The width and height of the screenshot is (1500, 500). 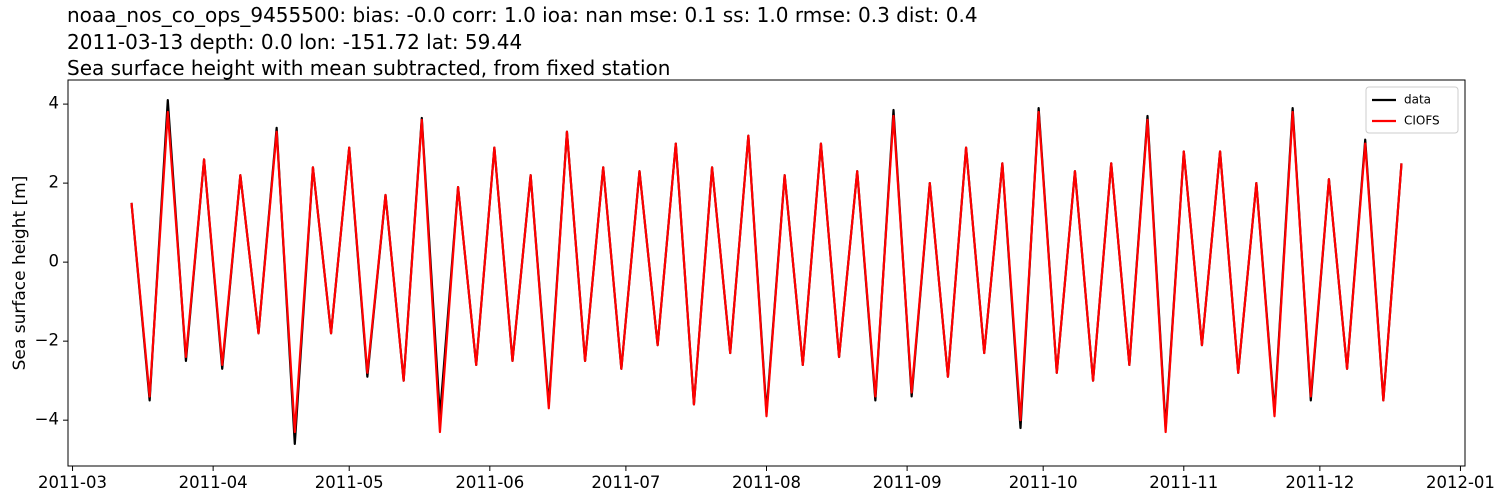 What do you see at coordinates (1460, 482) in the screenshot?
I see `x-tick-label: 2012-01` at bounding box center [1460, 482].